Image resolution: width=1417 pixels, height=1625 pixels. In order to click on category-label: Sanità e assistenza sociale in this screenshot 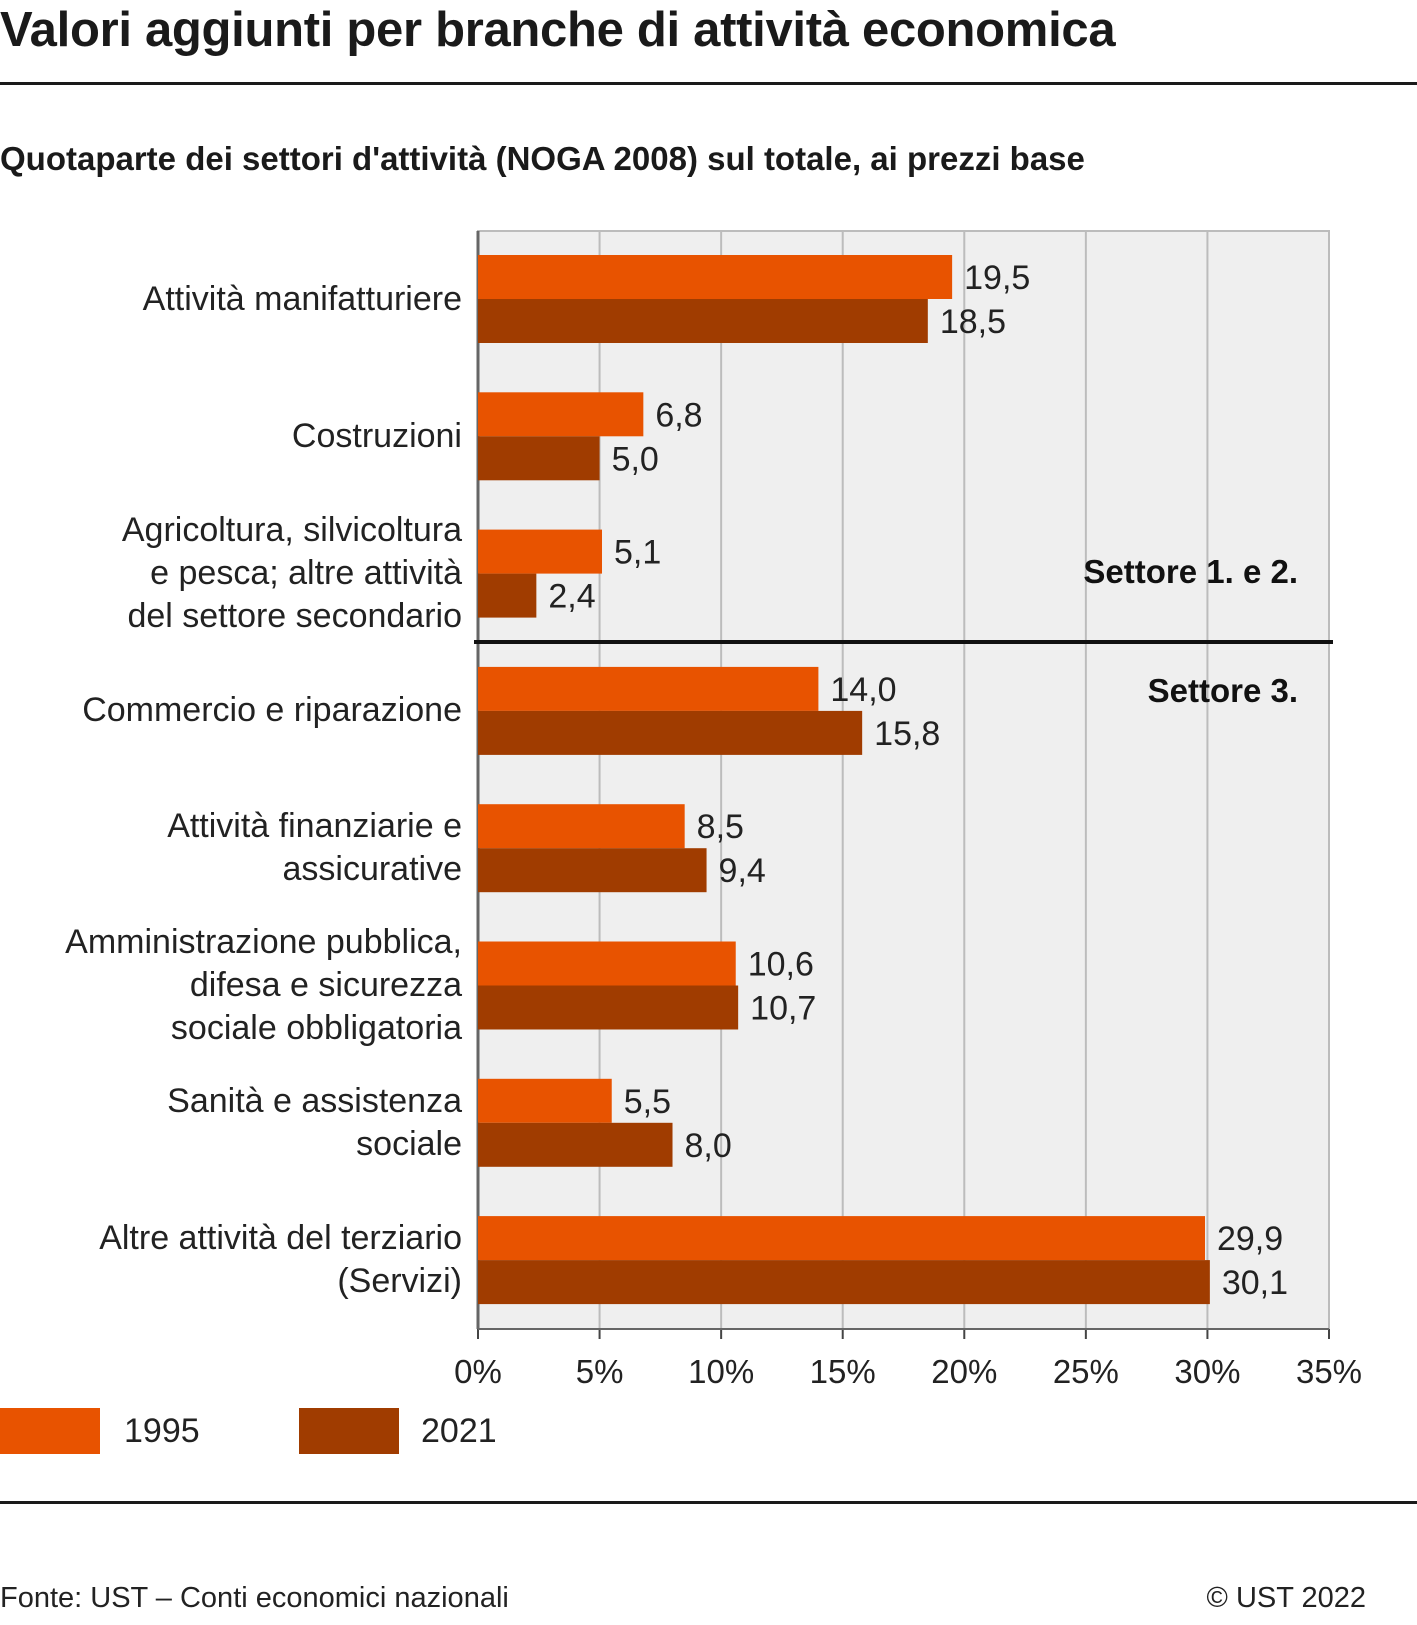, I will do `click(314, 1122)`.